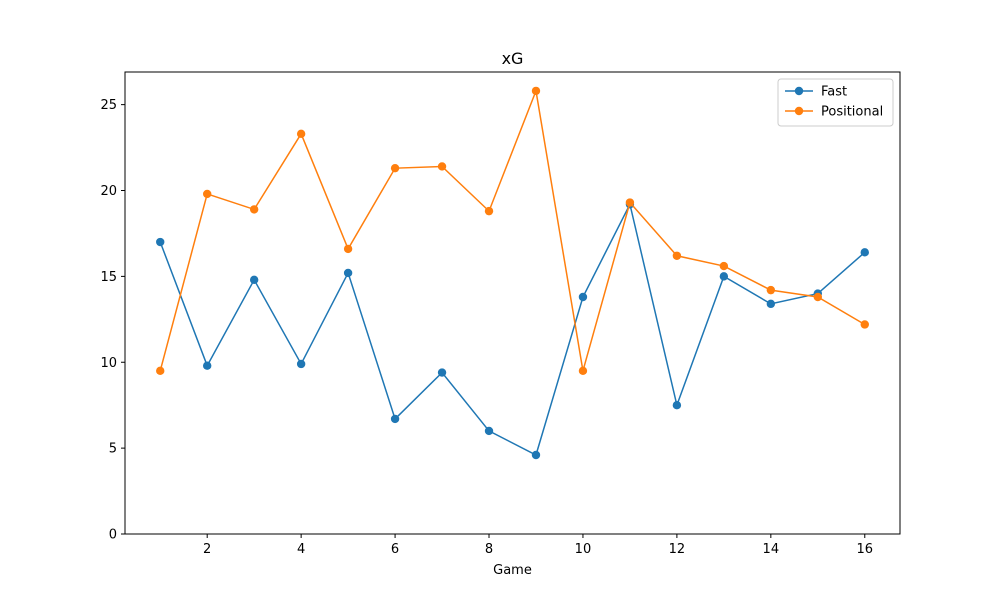 The width and height of the screenshot is (1000, 600). What do you see at coordinates (799, 111) in the screenshot?
I see `legend-marker-positional` at bounding box center [799, 111].